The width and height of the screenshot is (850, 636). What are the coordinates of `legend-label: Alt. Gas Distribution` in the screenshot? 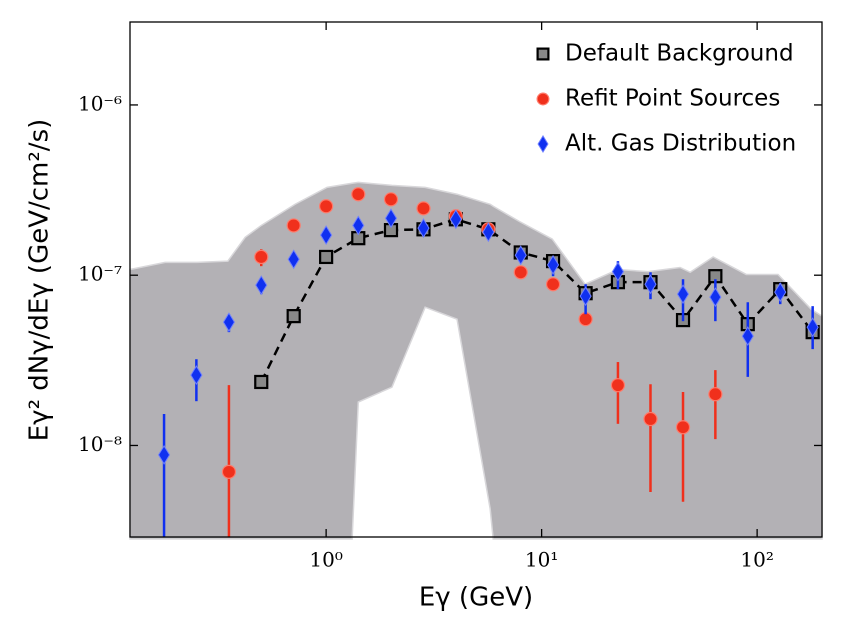 It's located at (680, 144).